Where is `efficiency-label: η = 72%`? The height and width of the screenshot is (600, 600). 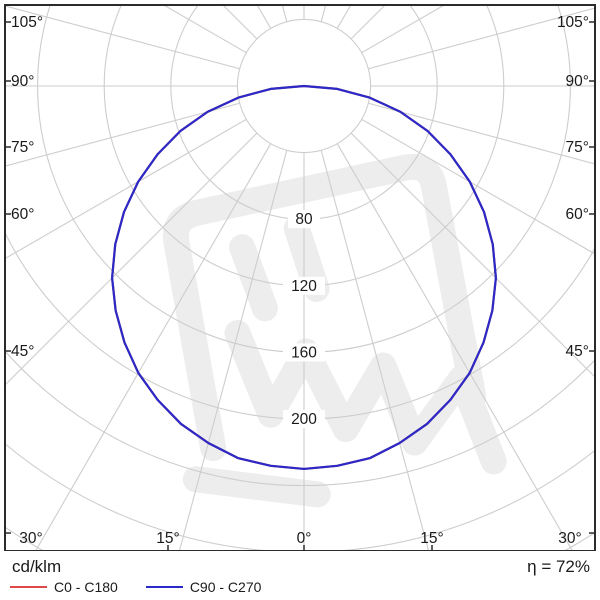
efficiency-label: η = 72% is located at coordinates (558, 566).